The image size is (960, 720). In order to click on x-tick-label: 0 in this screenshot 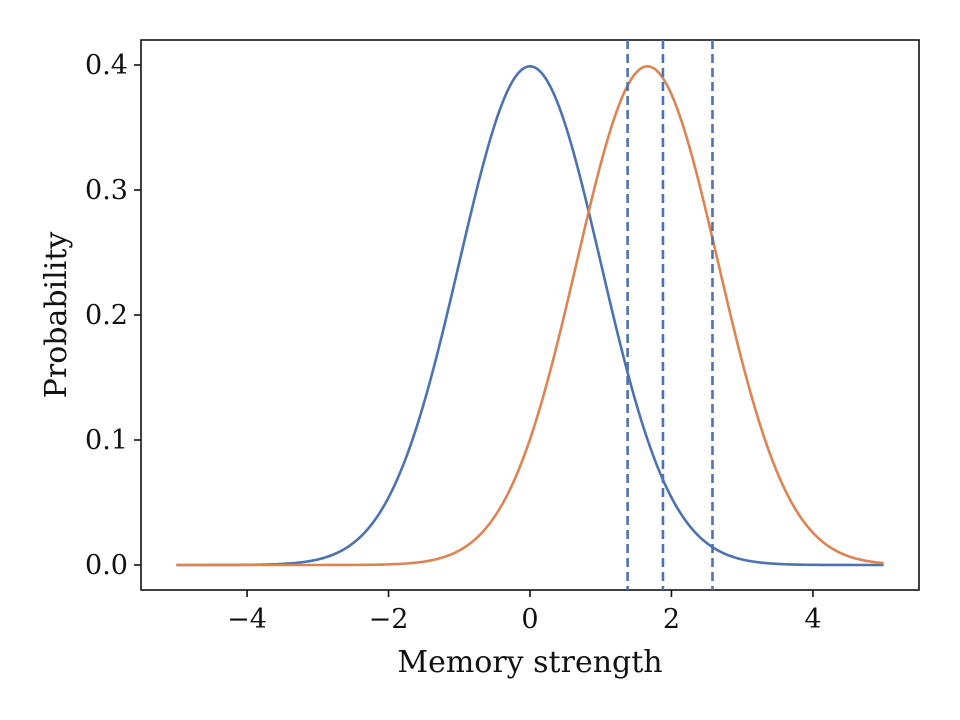, I will do `click(529, 619)`.